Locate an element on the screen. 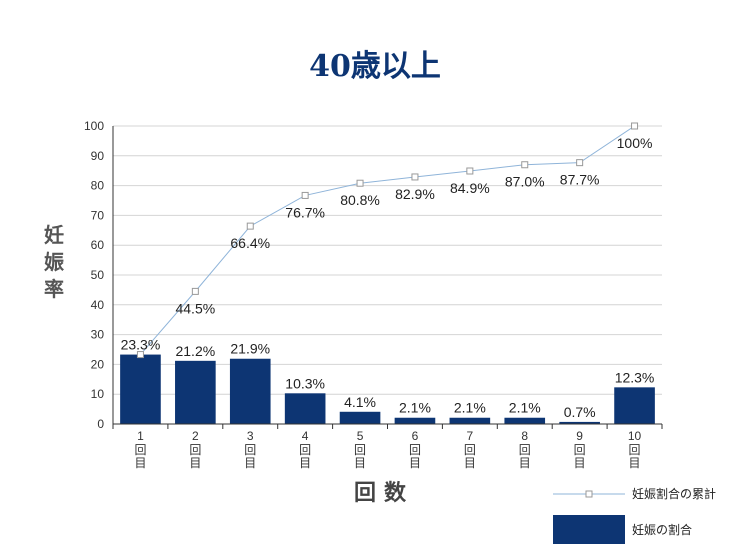 Image resolution: width=750 pixels, height=550 pixels. x-tick-label: 4 is located at coordinates (305, 436).